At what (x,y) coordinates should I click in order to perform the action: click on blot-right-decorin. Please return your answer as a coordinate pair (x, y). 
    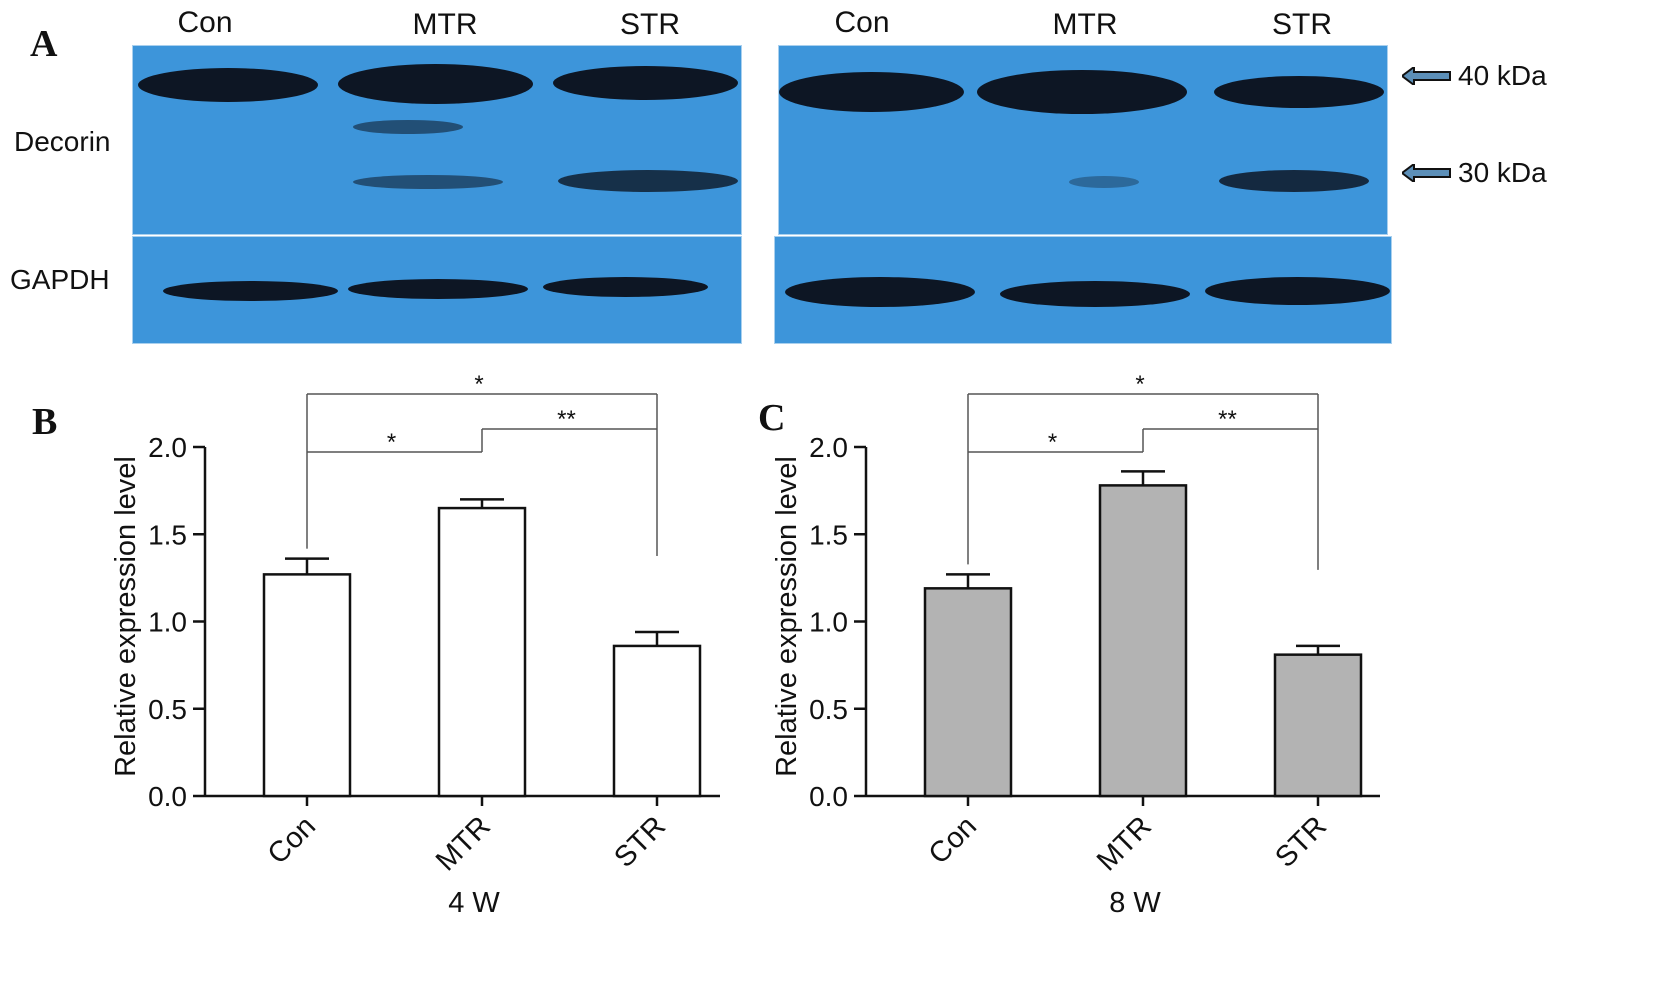
    Looking at the image, I should click on (1083, 140).